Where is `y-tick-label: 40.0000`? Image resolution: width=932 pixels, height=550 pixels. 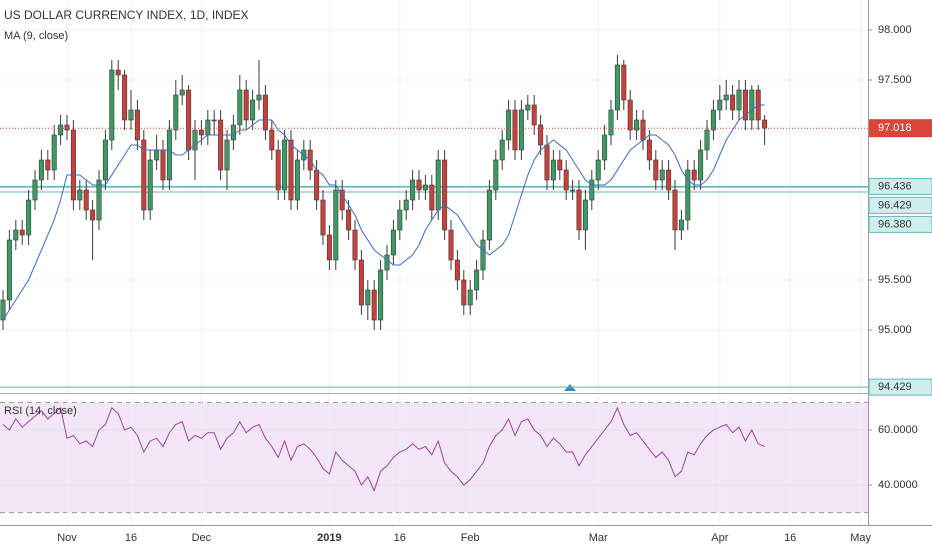
y-tick-label: 40.0000 is located at coordinates (898, 485).